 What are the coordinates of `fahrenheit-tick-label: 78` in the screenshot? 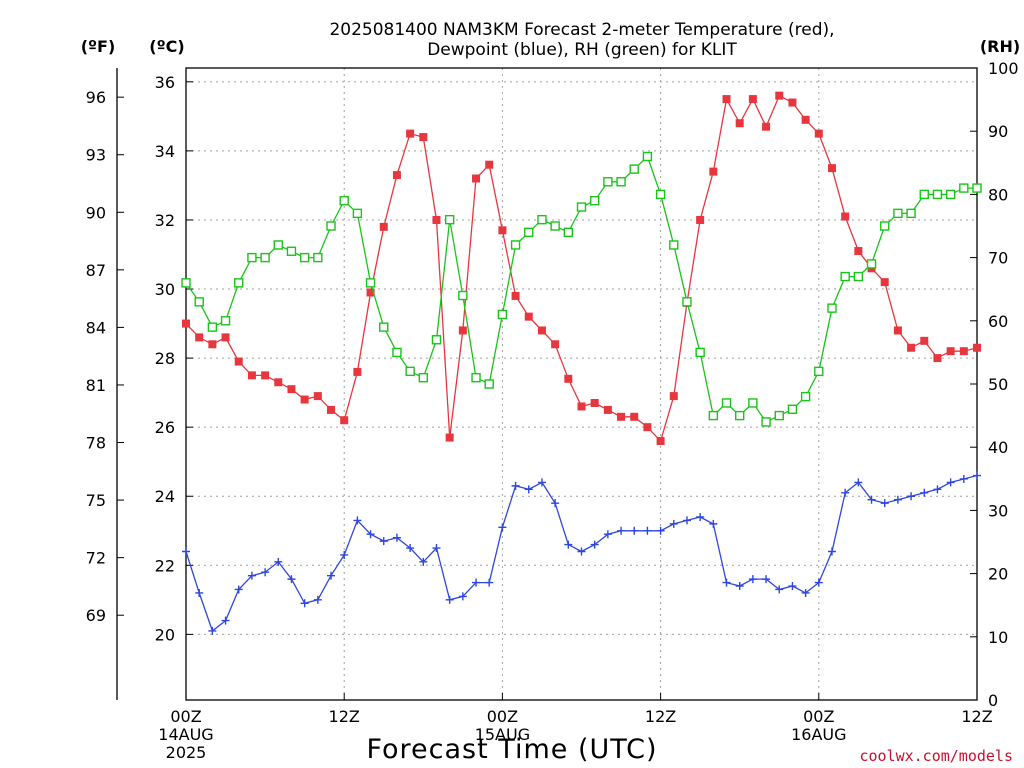 It's located at (96, 443).